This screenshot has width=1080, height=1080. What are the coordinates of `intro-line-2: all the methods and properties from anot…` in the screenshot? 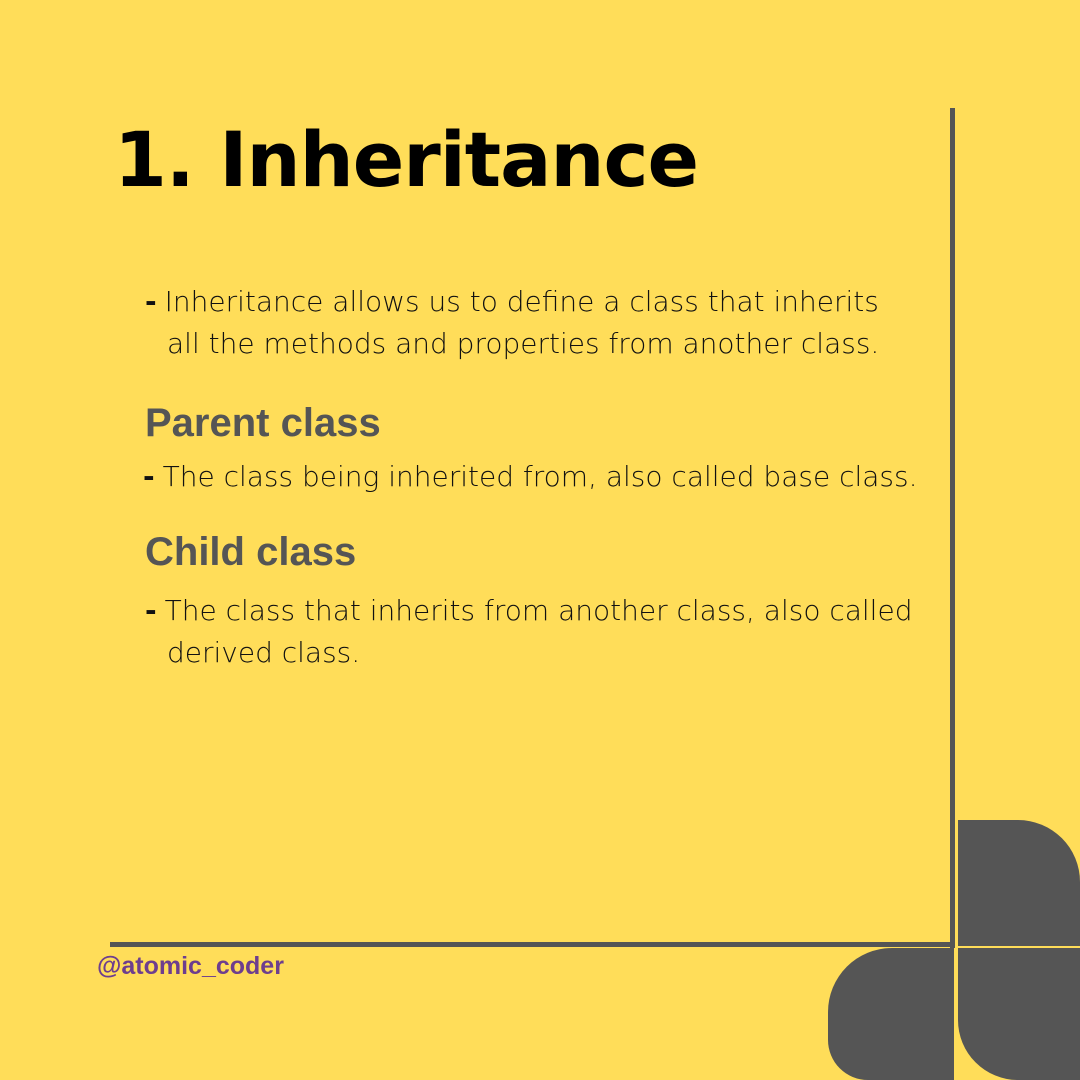 It's located at (523, 343).